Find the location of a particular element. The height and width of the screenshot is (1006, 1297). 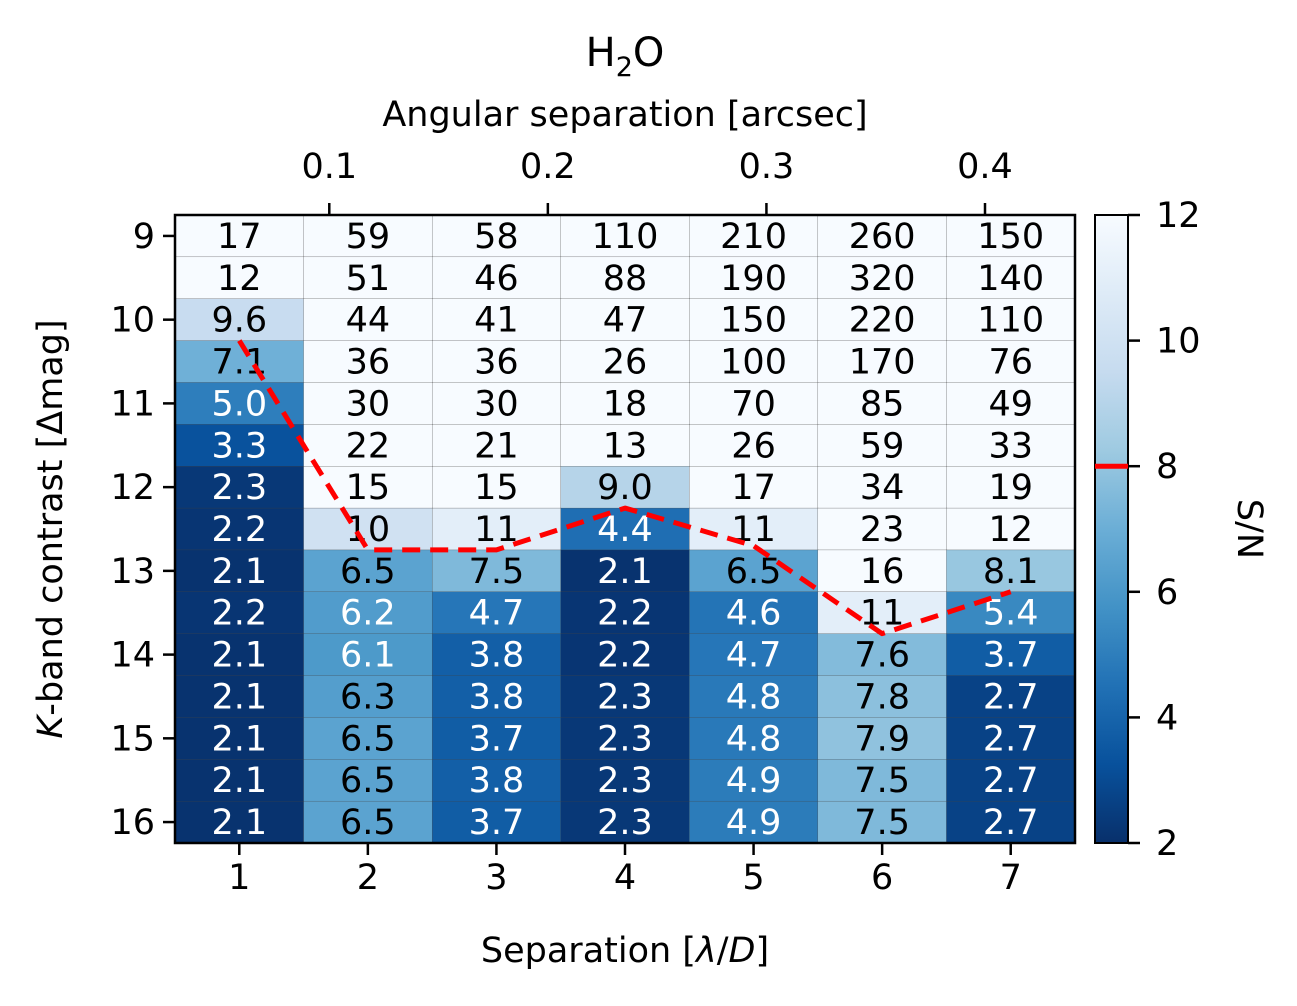

cell-value-label: 85 is located at coordinates (882, 404).